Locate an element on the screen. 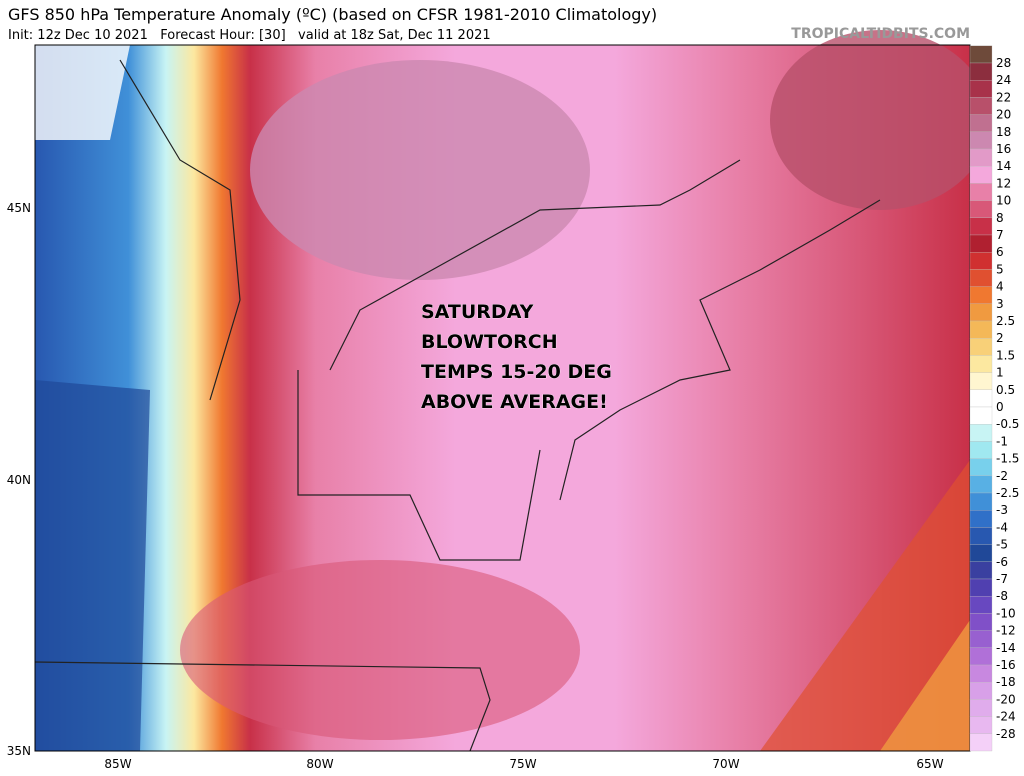 This screenshot has width=1024, height=776. colorbar-label: -2.5 is located at coordinates (1007, 493).